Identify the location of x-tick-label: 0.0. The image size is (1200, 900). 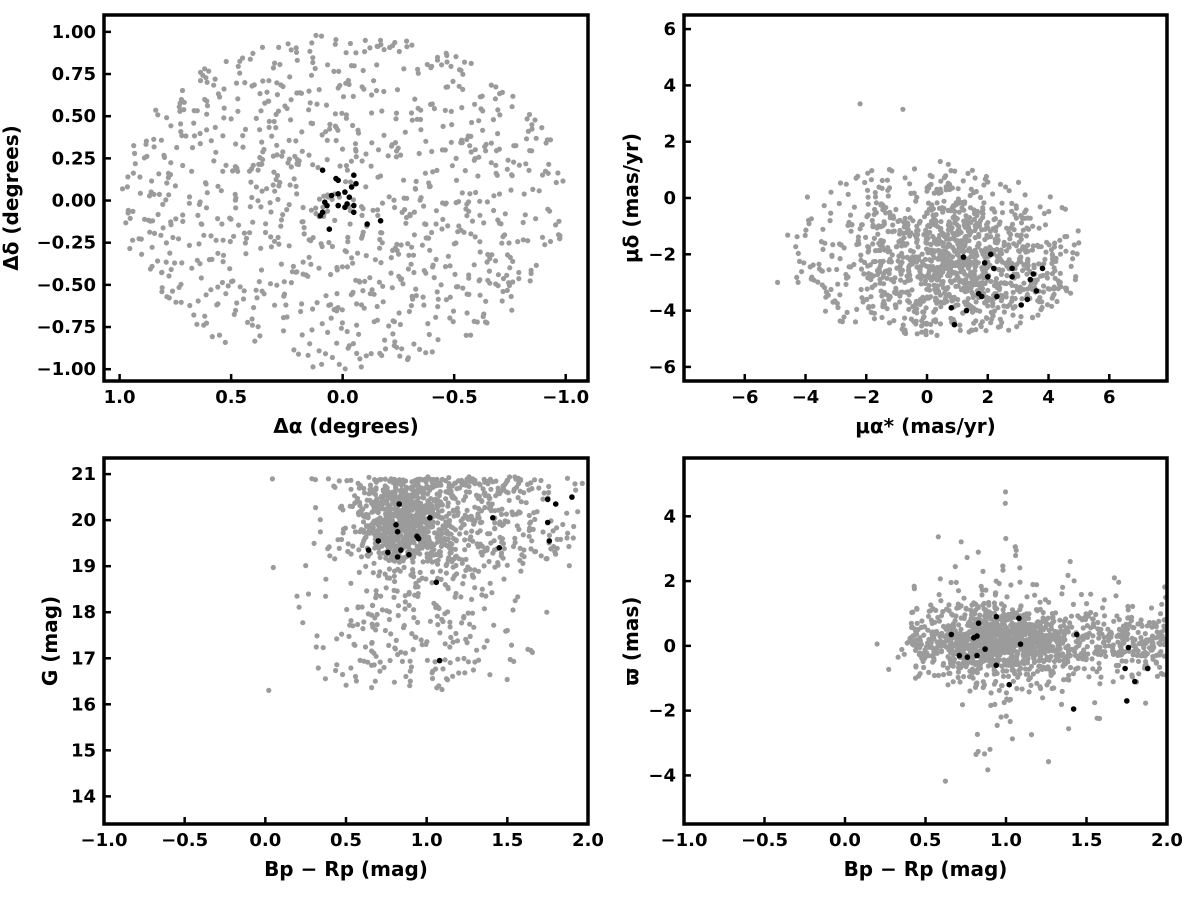
(265, 840).